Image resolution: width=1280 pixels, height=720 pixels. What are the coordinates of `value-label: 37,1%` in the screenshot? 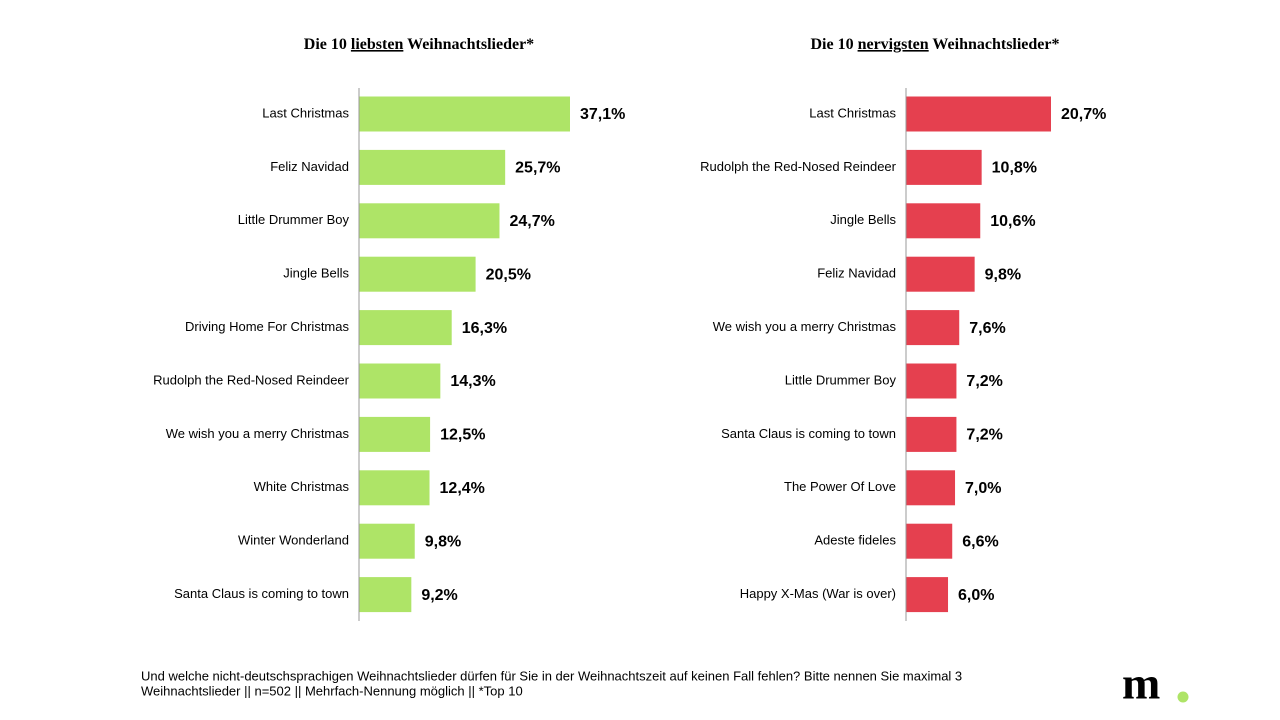 It's located at (602, 114).